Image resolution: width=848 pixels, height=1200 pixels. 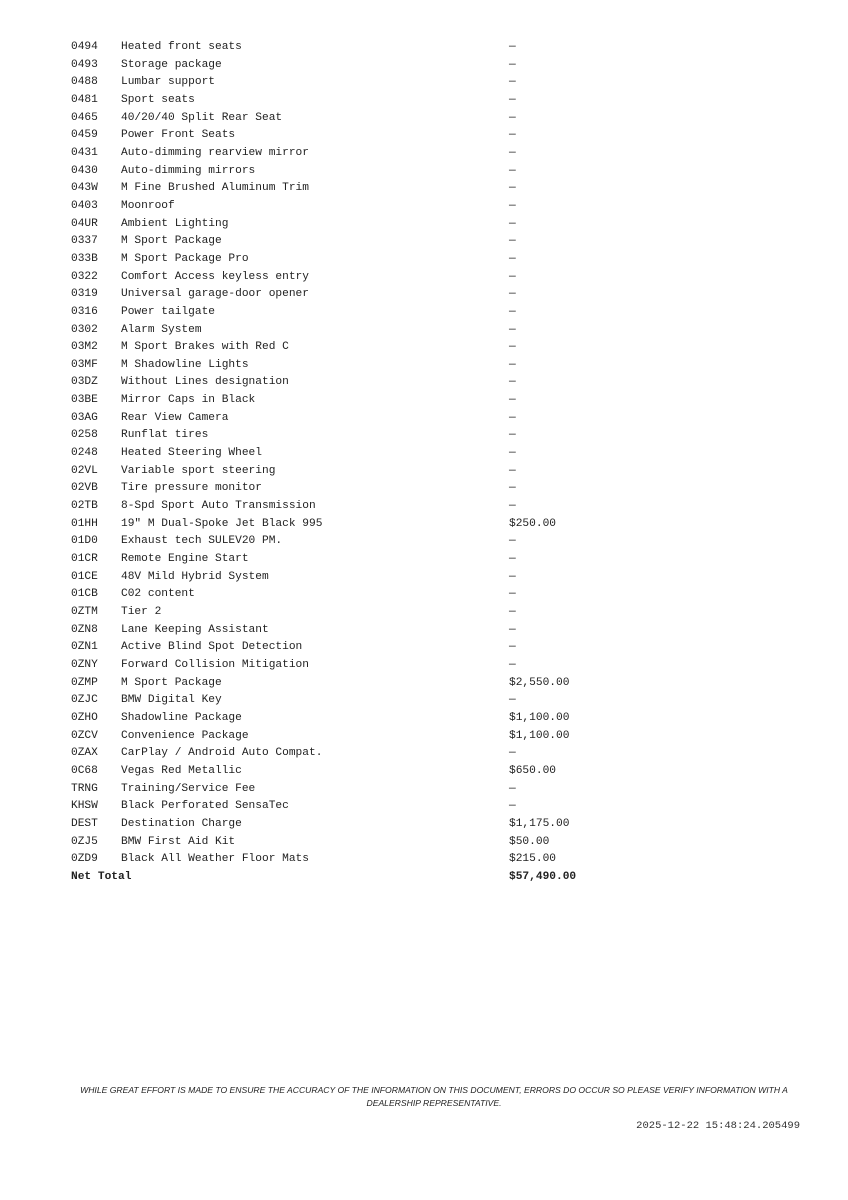 What do you see at coordinates (84, 276) in the screenshot?
I see `option-code: 0322` at bounding box center [84, 276].